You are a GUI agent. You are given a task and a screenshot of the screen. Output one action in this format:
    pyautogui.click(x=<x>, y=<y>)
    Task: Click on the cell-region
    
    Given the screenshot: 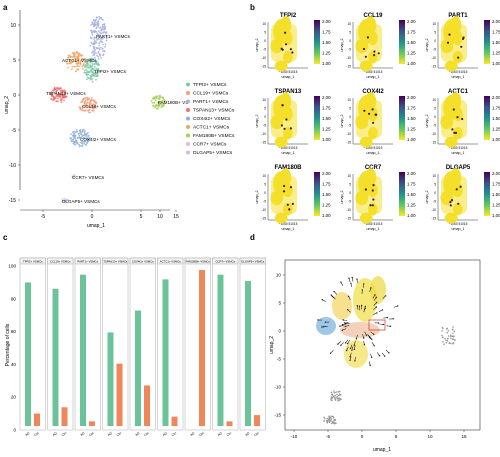 What is the action you would take?
    pyautogui.click(x=326, y=326)
    